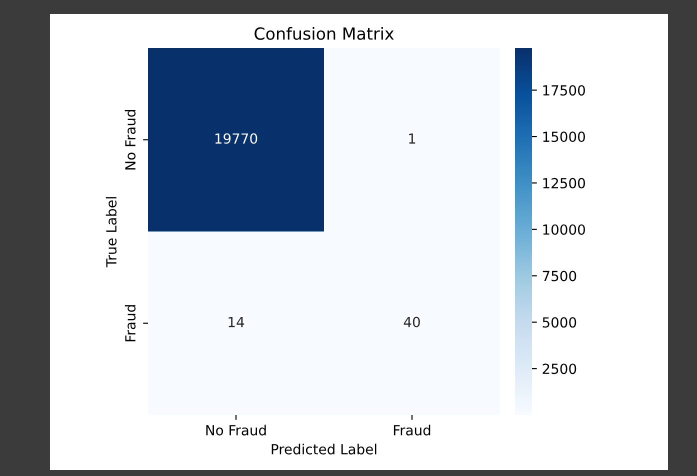 The width and height of the screenshot is (697, 476). What do you see at coordinates (412, 322) in the screenshot?
I see `data-label: 40` at bounding box center [412, 322].